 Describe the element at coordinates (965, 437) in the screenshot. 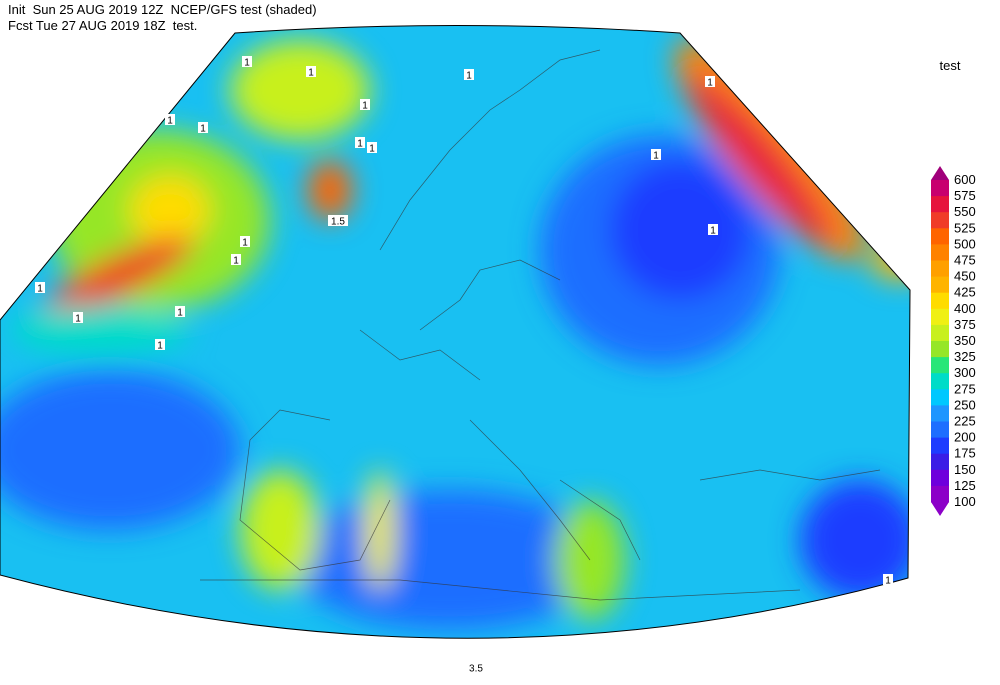

I see `colorbar-label: 200` at that location.